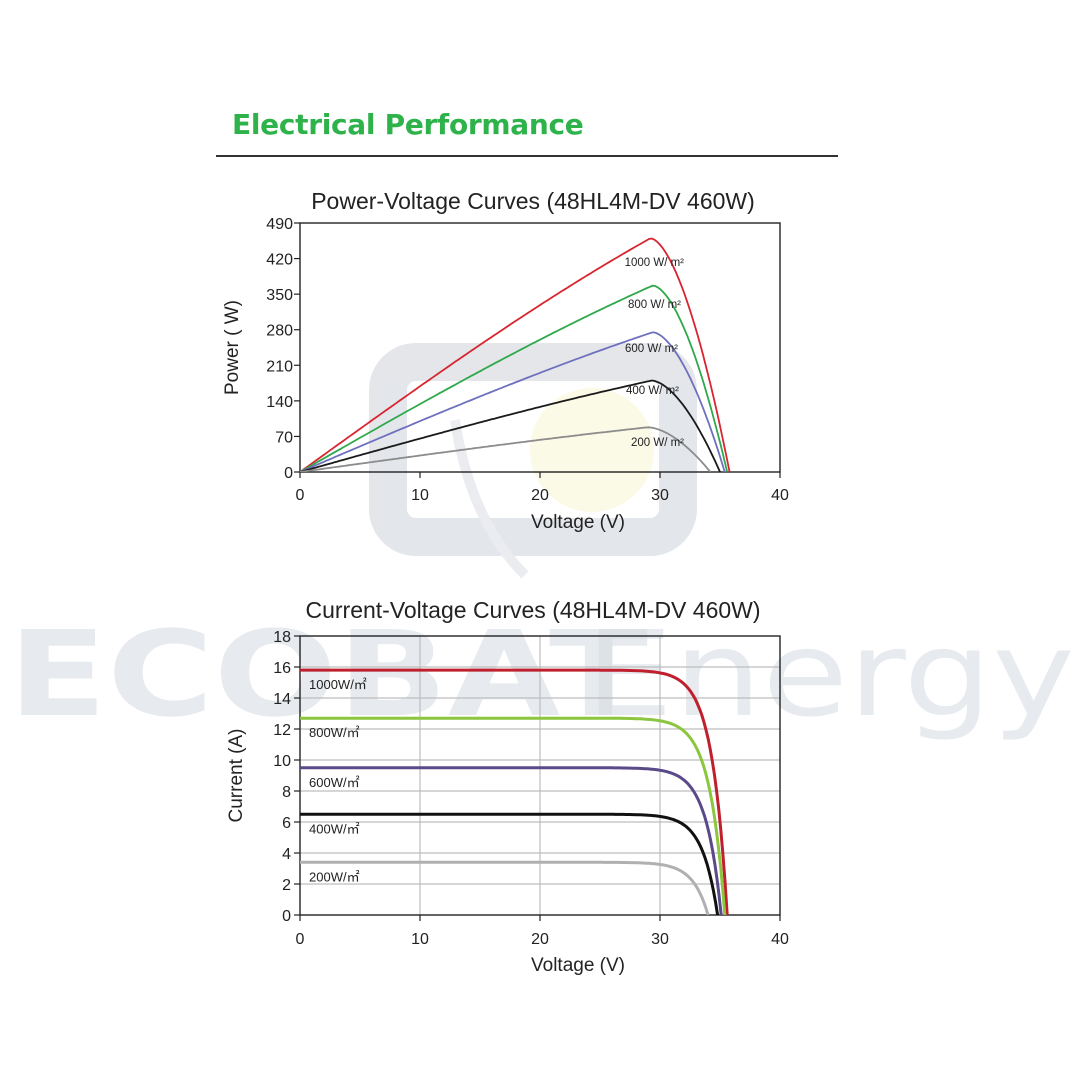 The height and width of the screenshot is (1080, 1080). Describe the element at coordinates (286, 792) in the screenshot. I see `y-tick-label: 8` at that location.